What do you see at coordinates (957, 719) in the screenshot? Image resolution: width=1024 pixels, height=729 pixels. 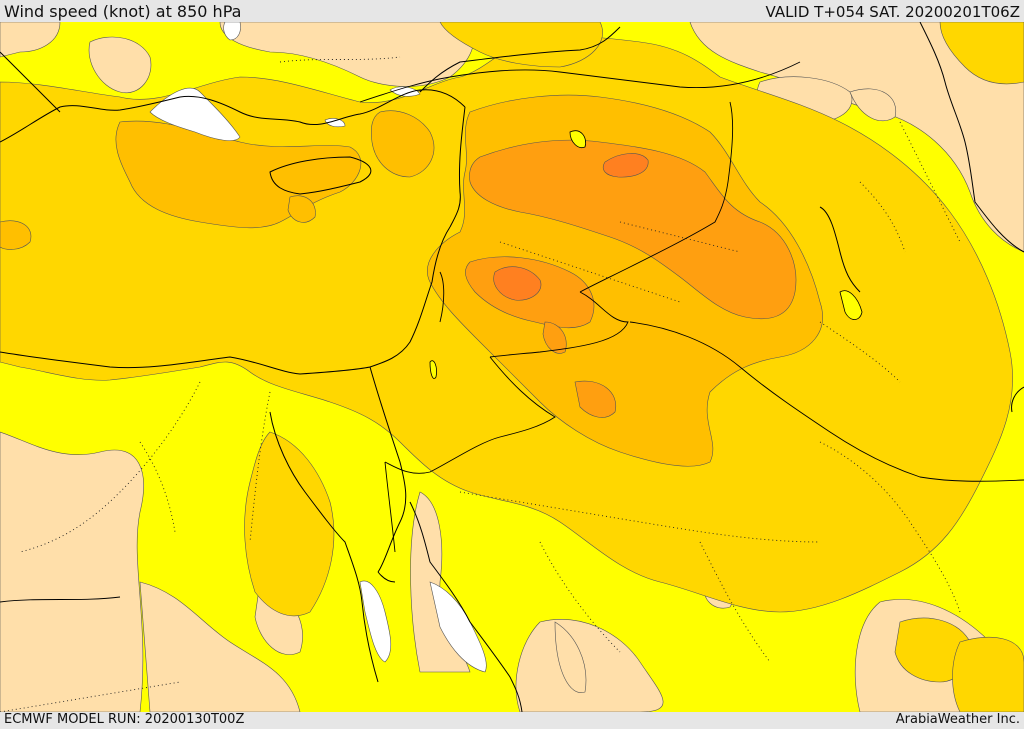 I see `credit-label: ArabiaWeather Inc.` at bounding box center [957, 719].